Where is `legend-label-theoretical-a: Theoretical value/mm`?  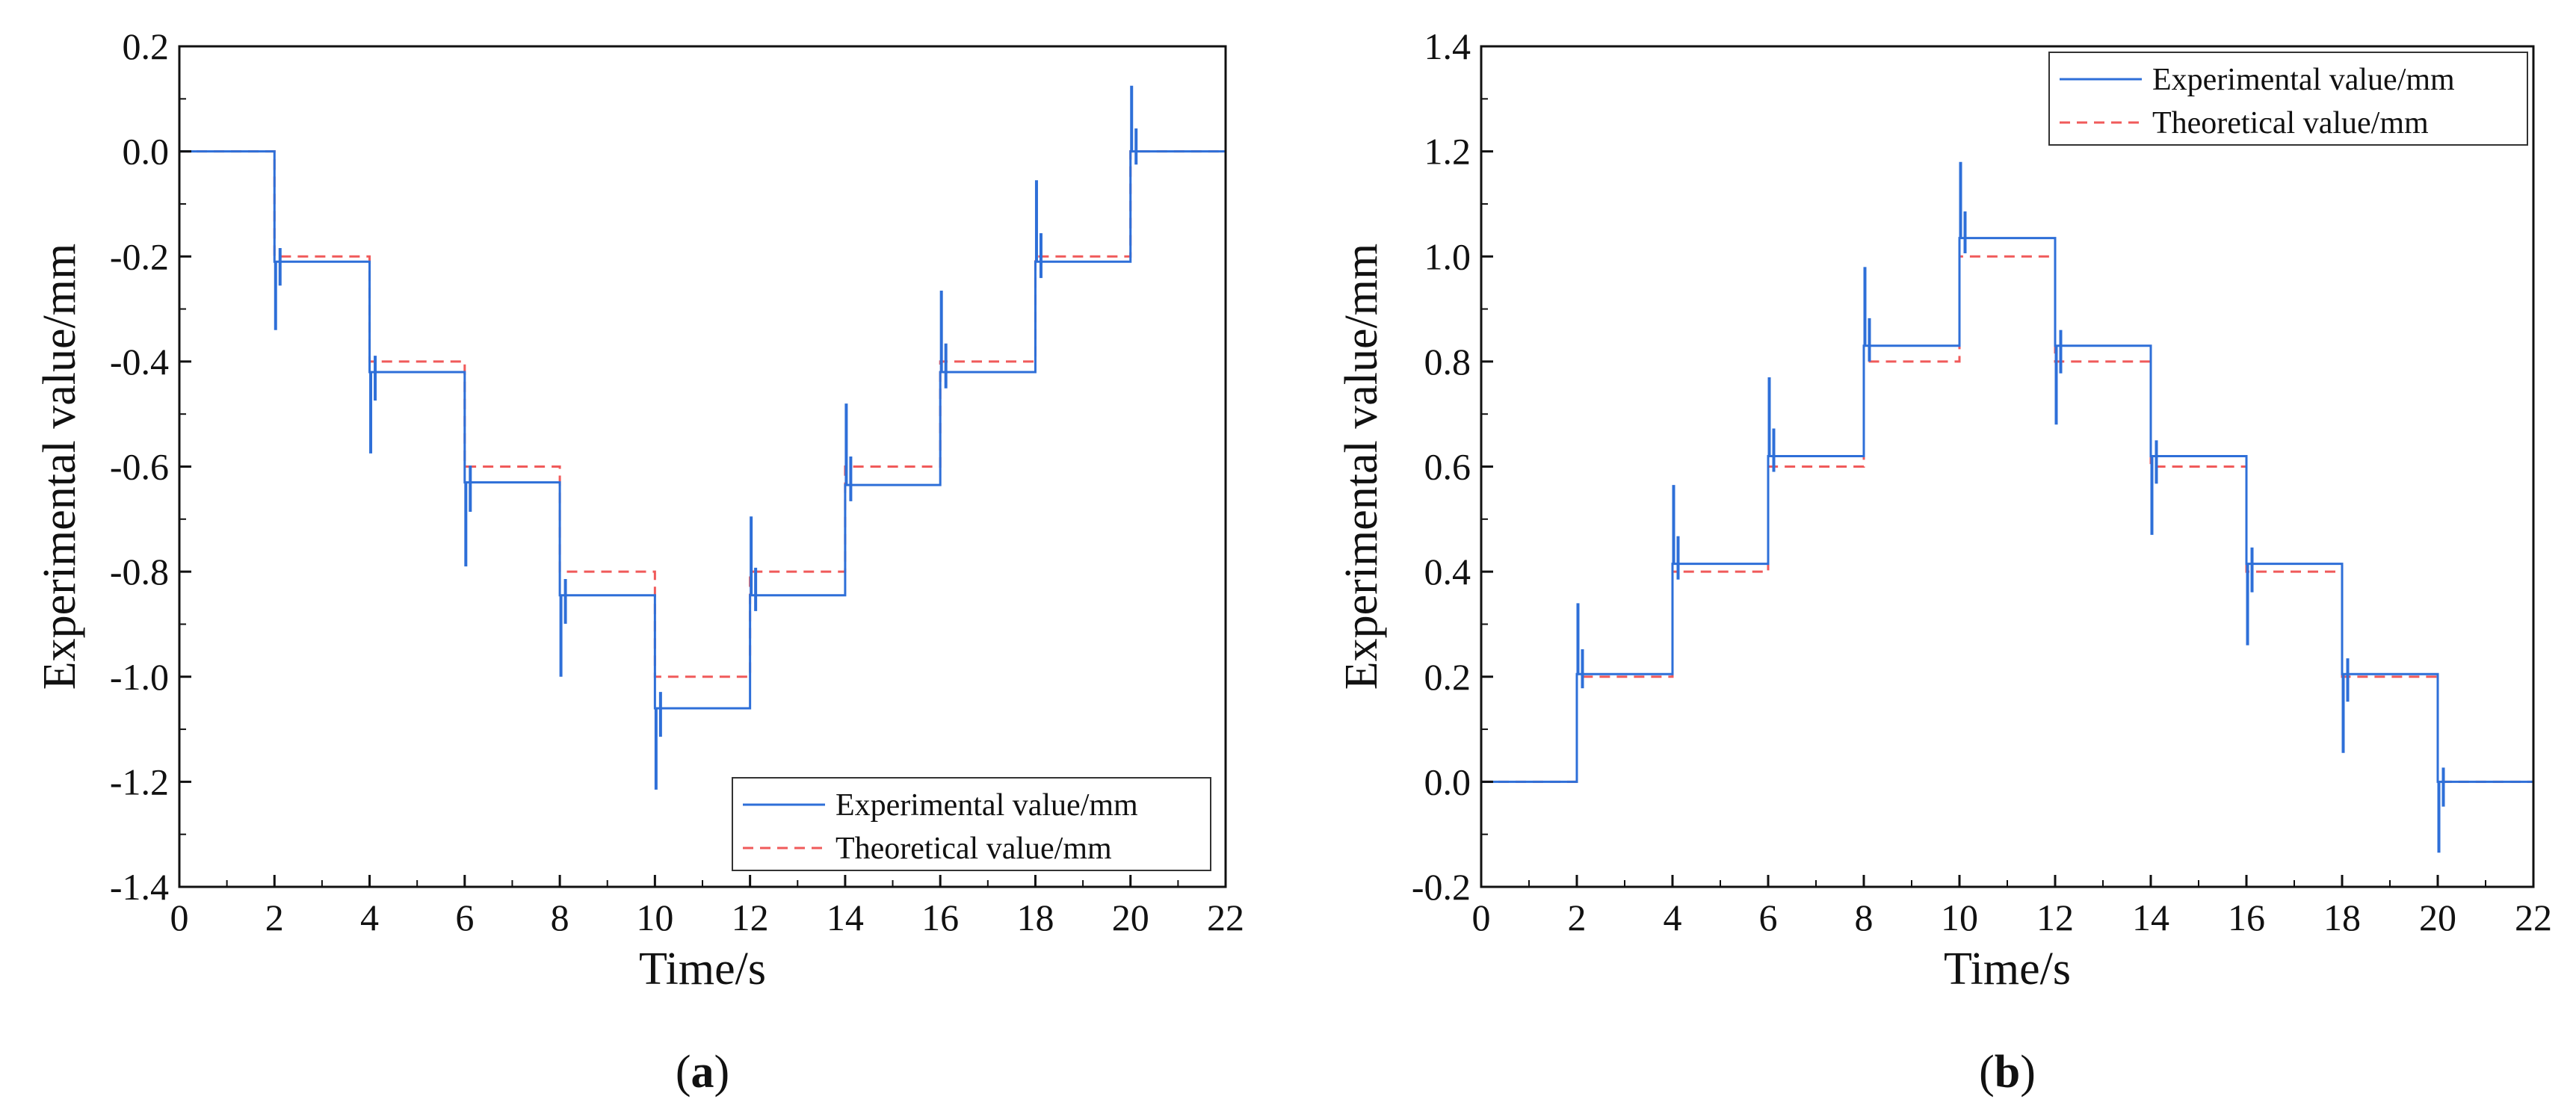 legend-label-theoretical-a: Theoretical value/mm is located at coordinates (974, 849).